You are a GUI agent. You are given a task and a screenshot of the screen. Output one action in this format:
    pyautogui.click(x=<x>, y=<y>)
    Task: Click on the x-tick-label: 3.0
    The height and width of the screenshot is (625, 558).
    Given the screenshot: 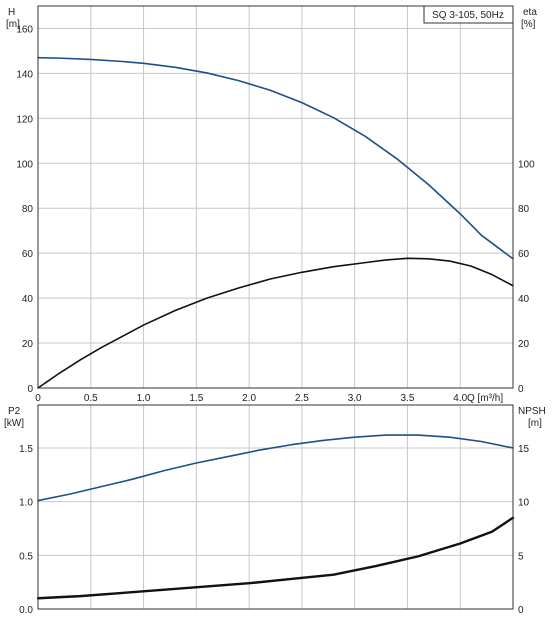 What is the action you would take?
    pyautogui.click(x=355, y=398)
    